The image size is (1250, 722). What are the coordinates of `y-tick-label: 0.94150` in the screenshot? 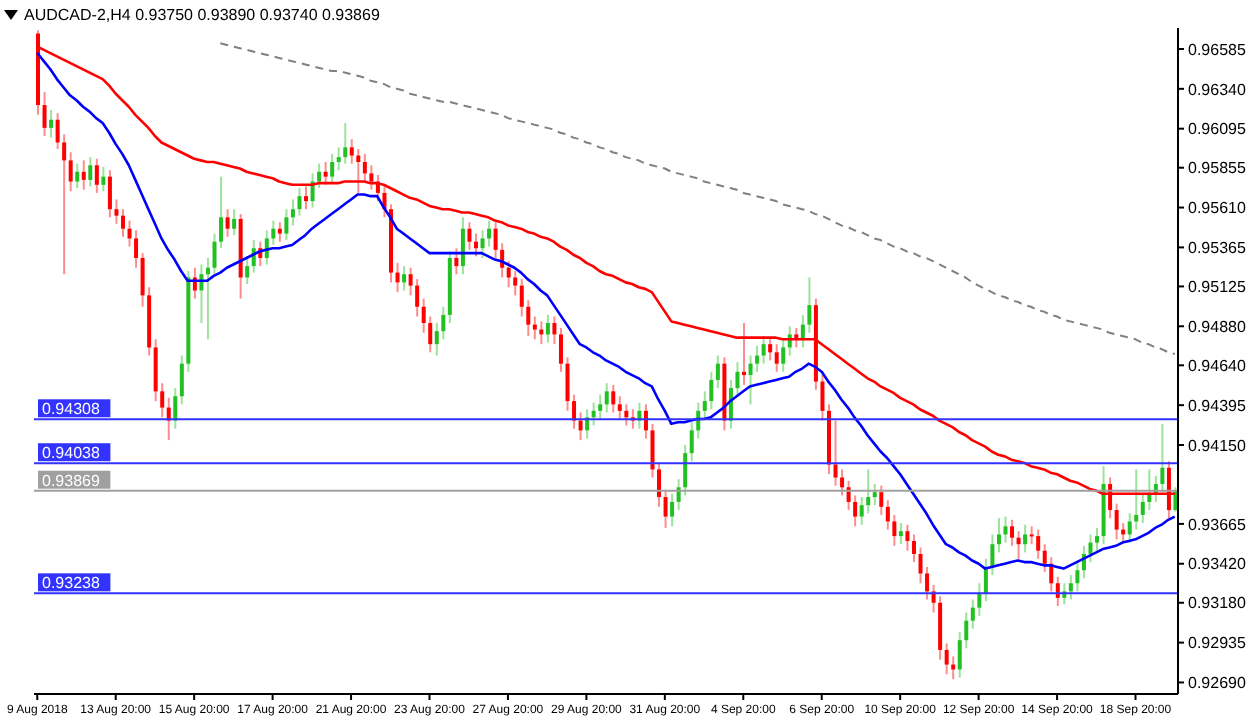 It's located at (1217, 445).